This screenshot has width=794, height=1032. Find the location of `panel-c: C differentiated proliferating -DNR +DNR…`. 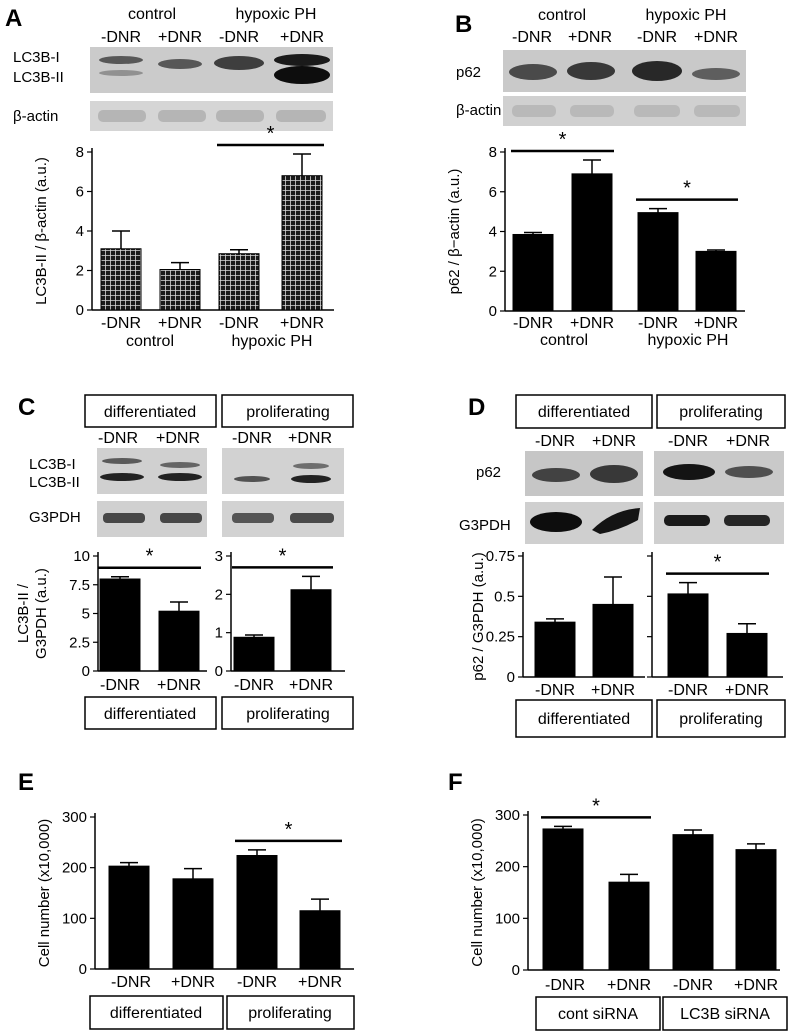

panel-c: C differentiated proliferating -DNR +DNR… is located at coordinates (184, 562).